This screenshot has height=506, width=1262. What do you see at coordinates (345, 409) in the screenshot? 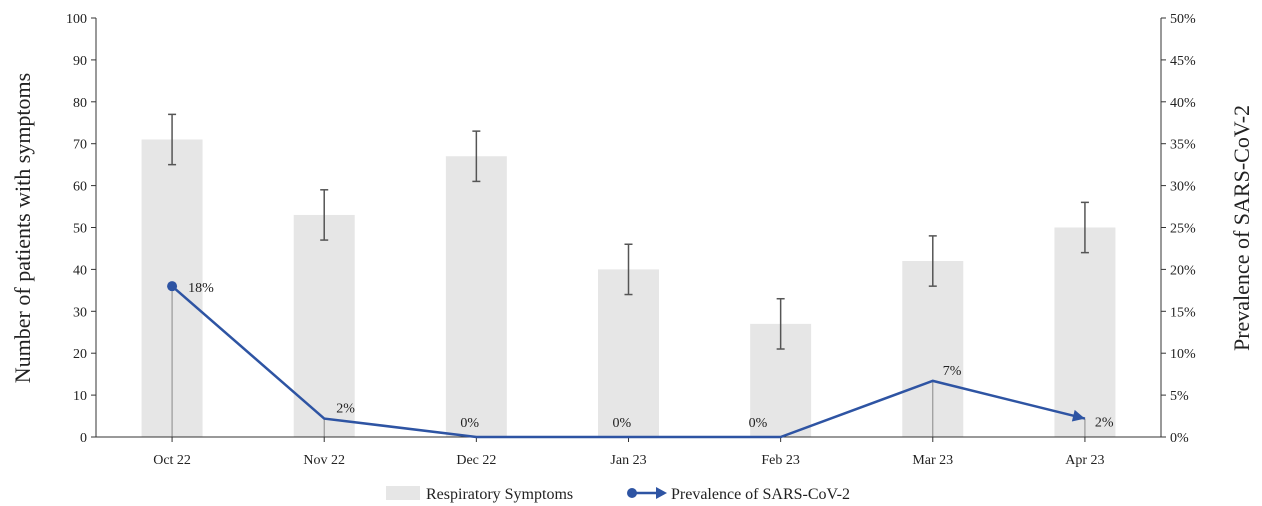
I see `line-data-label-1: 2%` at bounding box center [345, 409].